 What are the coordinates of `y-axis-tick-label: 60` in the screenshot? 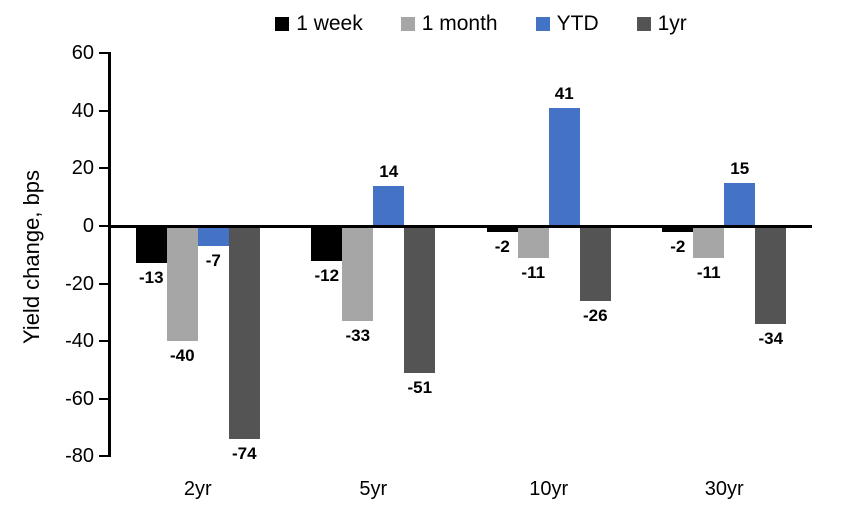 It's located at (82, 53).